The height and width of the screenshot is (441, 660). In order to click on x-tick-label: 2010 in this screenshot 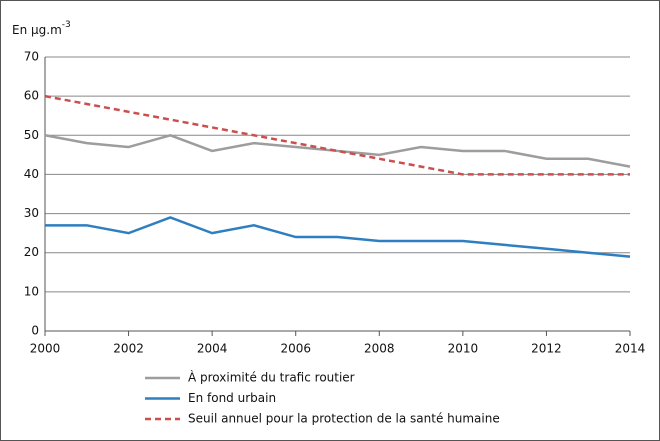, I will do `click(463, 349)`.